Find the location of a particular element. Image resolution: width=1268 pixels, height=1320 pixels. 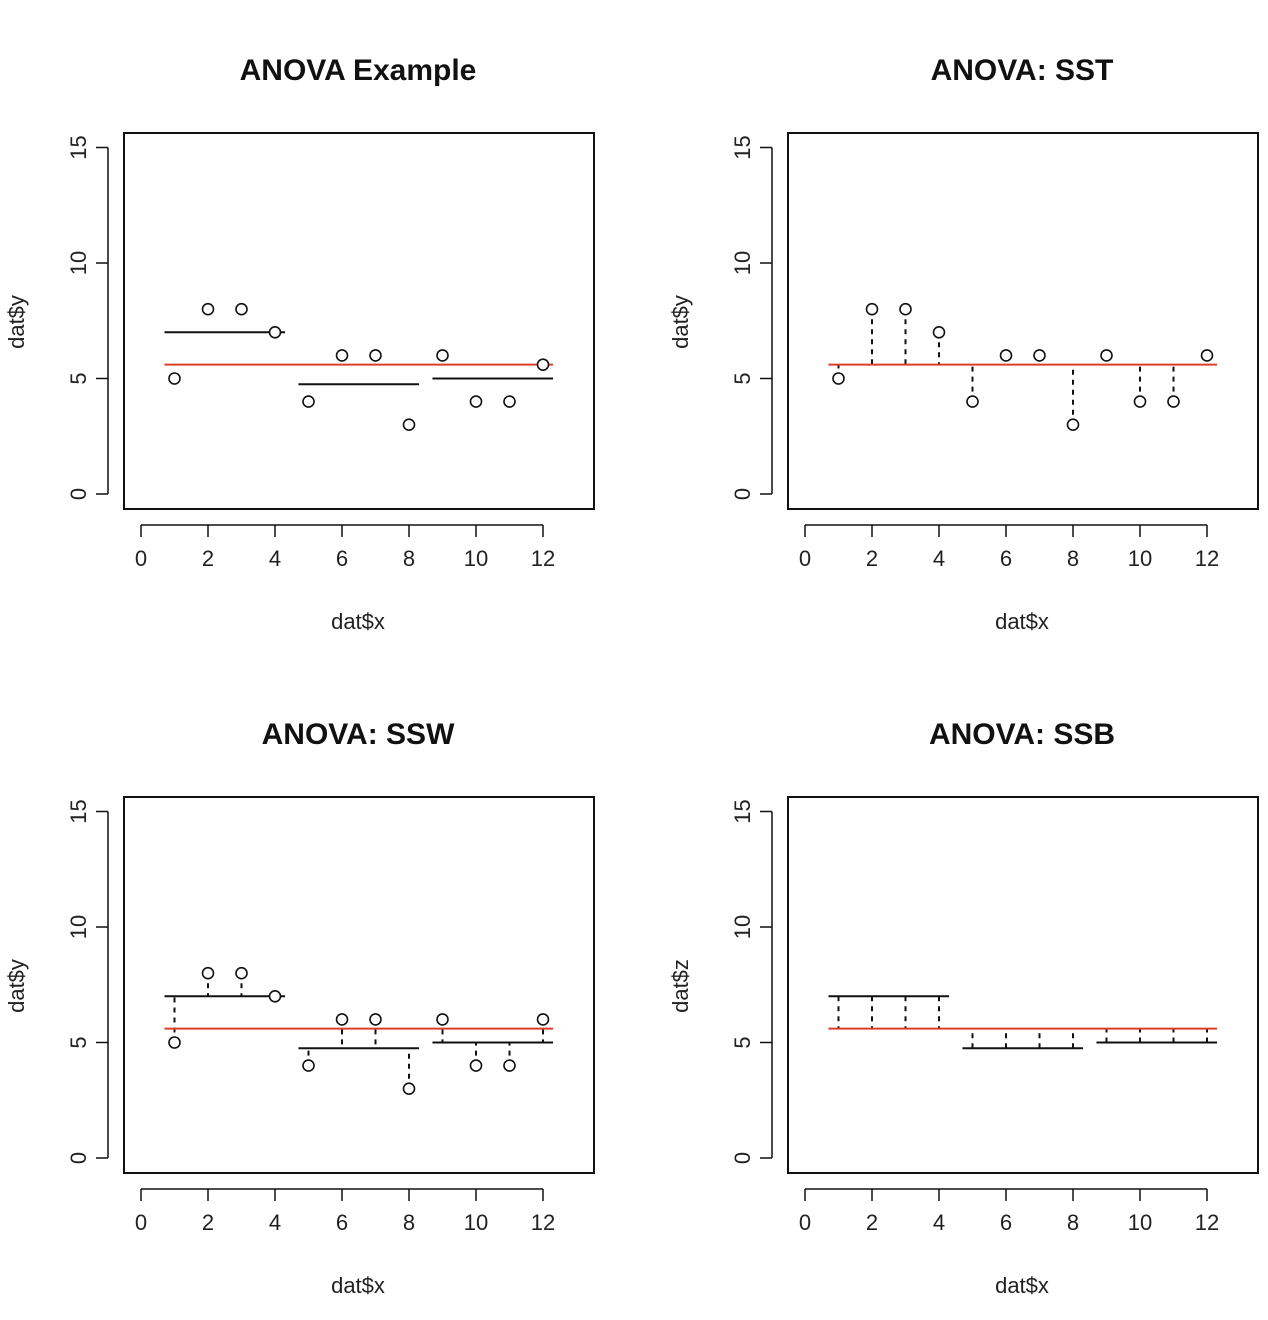

chart-title: ANOVA: SSB is located at coordinates (1022, 734).